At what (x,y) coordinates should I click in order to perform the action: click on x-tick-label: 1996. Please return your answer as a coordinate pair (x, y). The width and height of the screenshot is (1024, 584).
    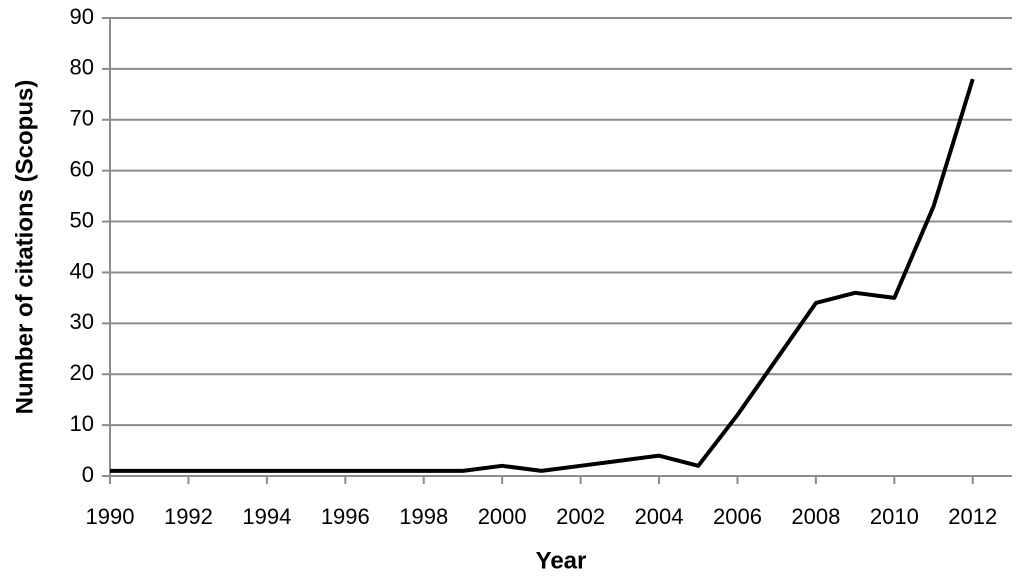
    Looking at the image, I should click on (345, 516).